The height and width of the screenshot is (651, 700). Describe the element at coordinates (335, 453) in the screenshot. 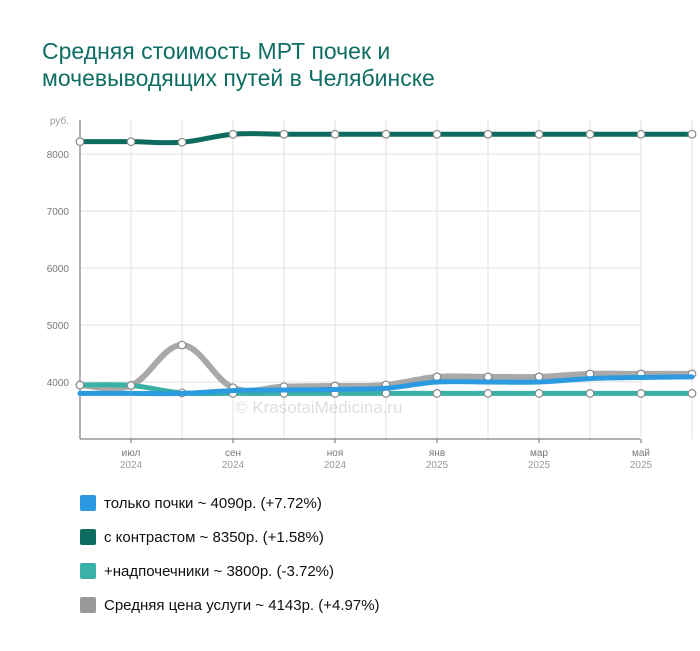

I see `x-tick-label-month: ноя` at that location.